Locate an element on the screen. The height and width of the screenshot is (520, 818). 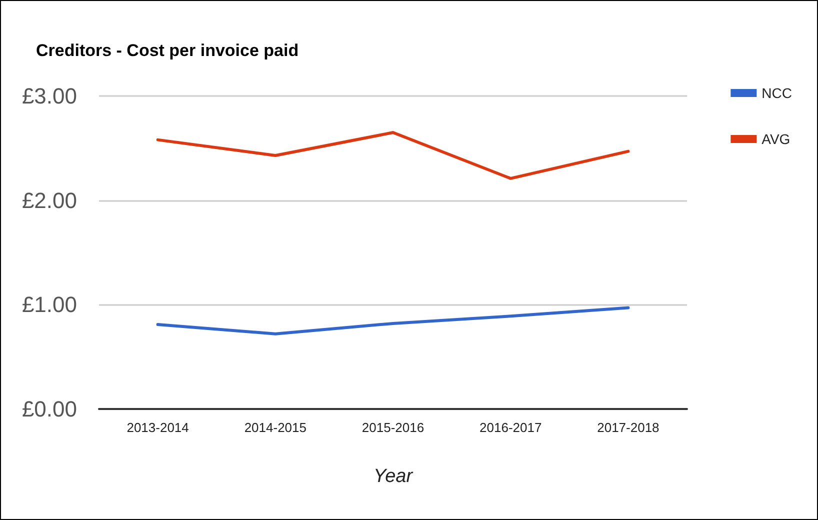
x-tick-label: 2013-2014 is located at coordinates (157, 427).